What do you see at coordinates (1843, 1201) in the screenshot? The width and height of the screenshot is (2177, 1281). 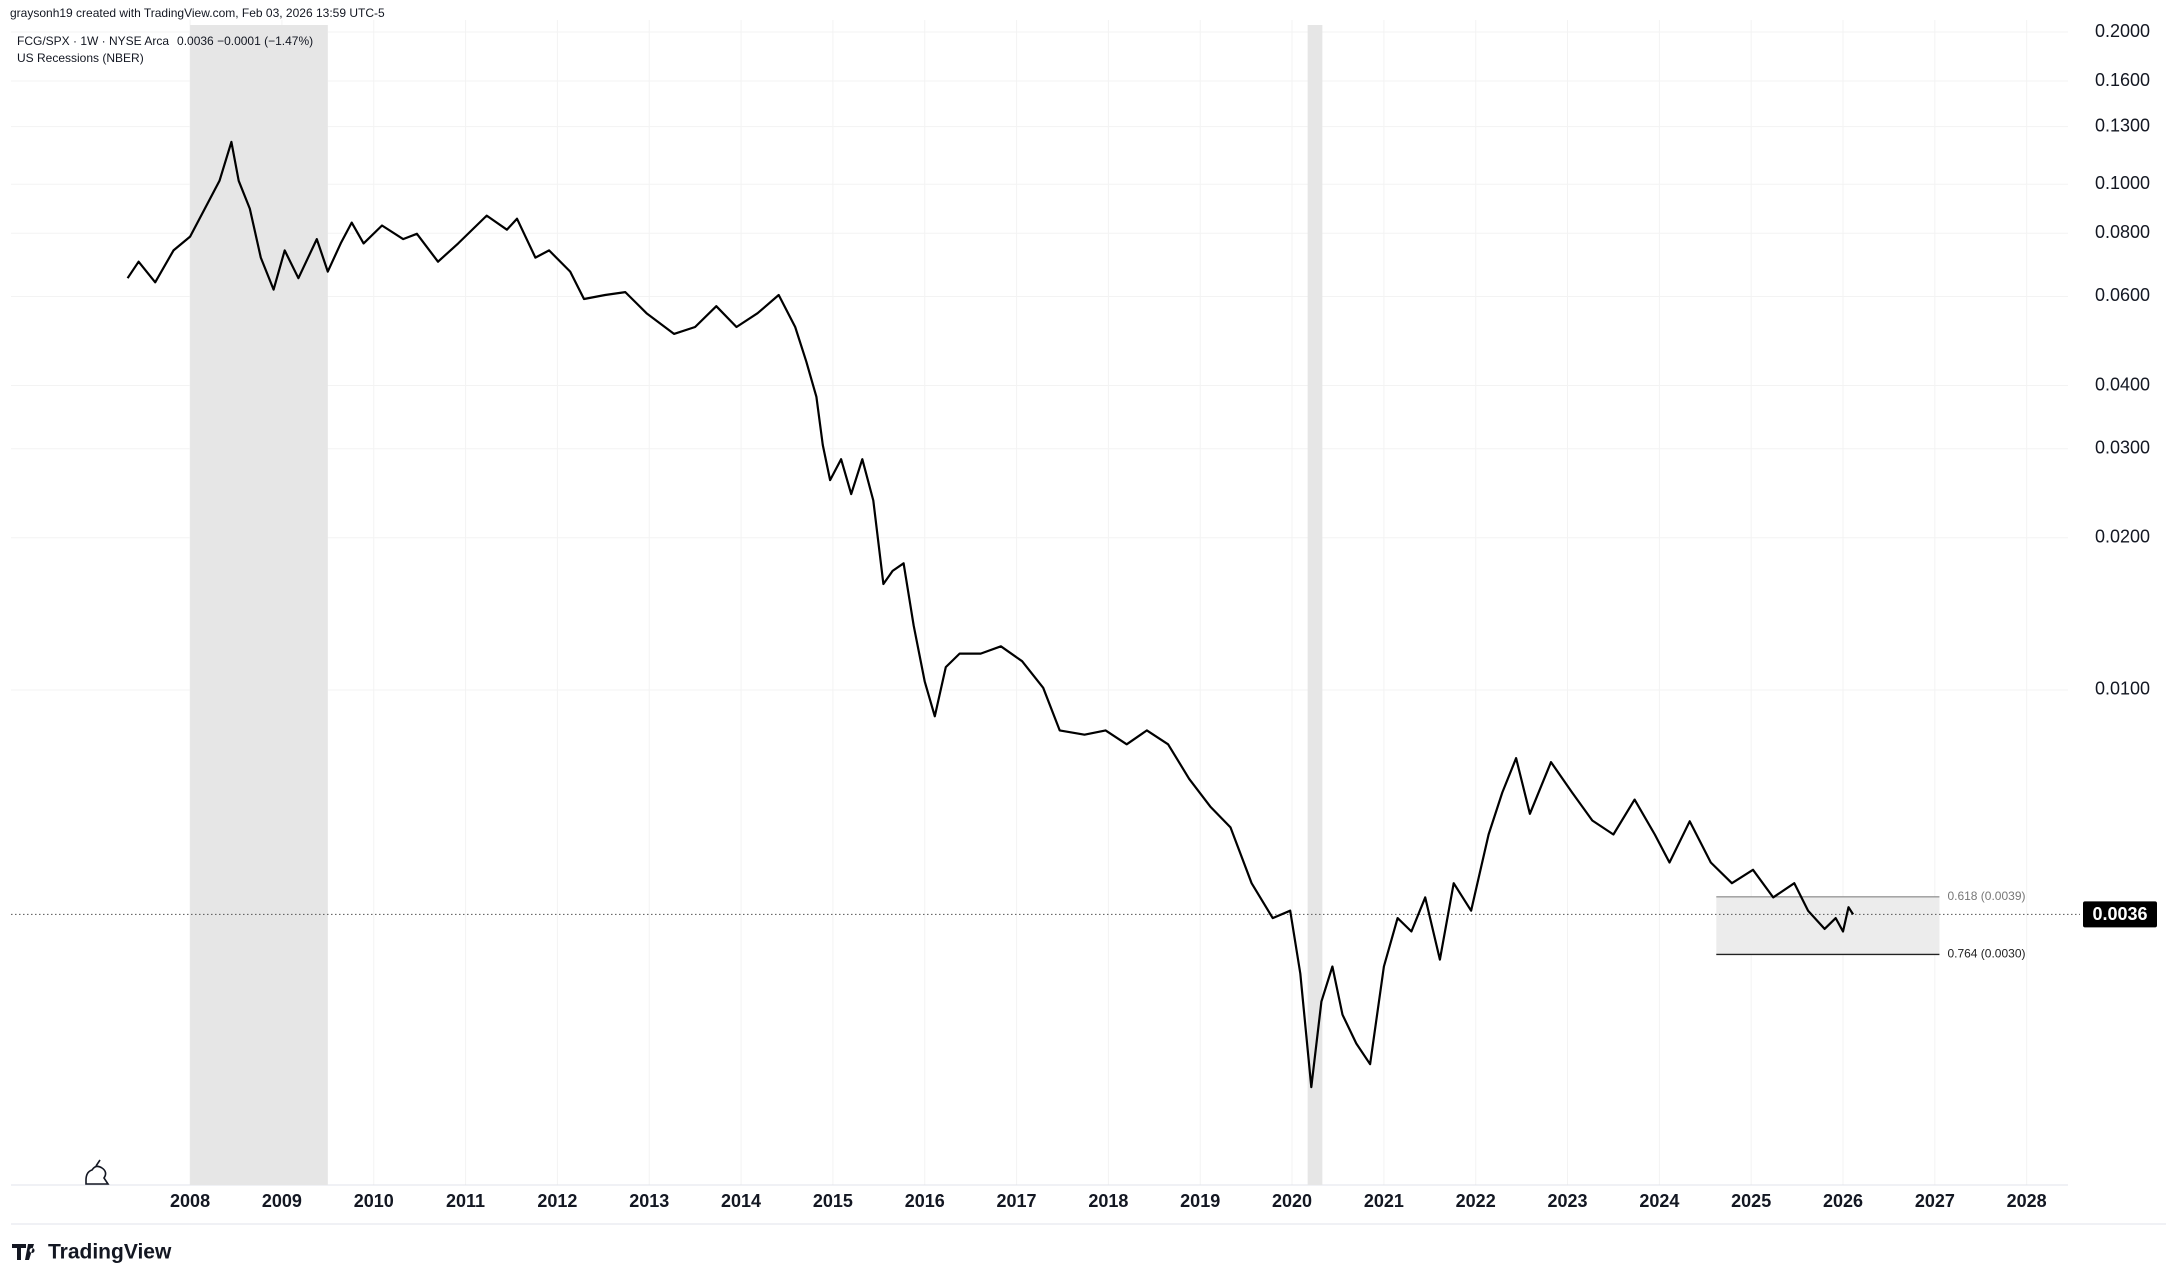 I see `x-tick-label: 2026` at bounding box center [1843, 1201].